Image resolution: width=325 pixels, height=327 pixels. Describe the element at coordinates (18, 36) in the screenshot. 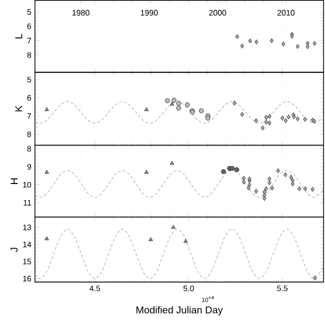

I see `y-axis-title: L` at that location.